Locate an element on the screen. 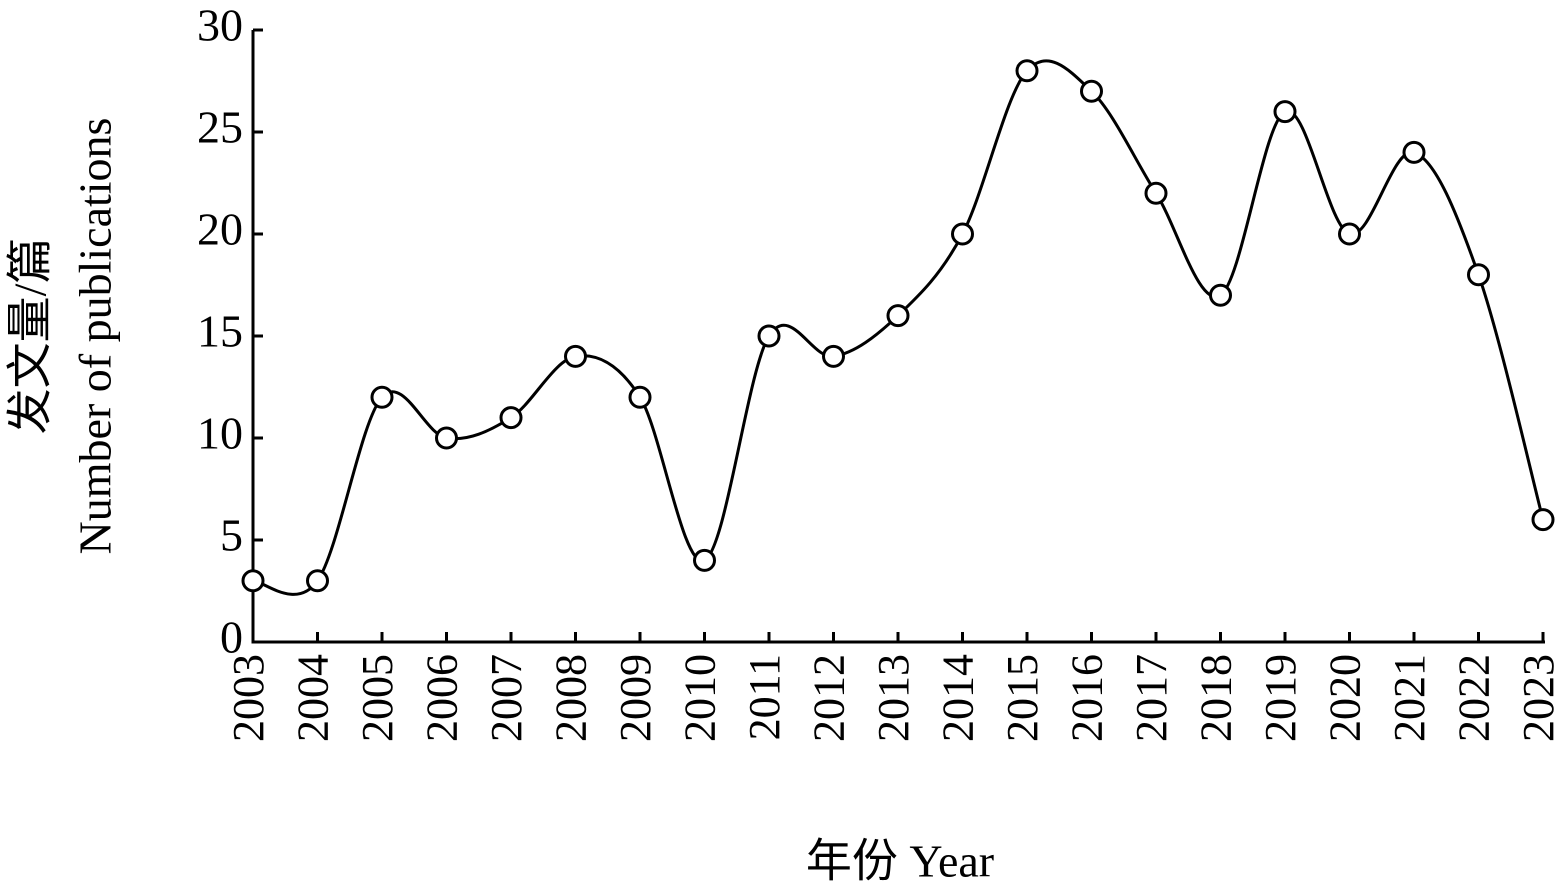 The height and width of the screenshot is (895, 1564). y-tick-label: 10 is located at coordinates (220, 433).